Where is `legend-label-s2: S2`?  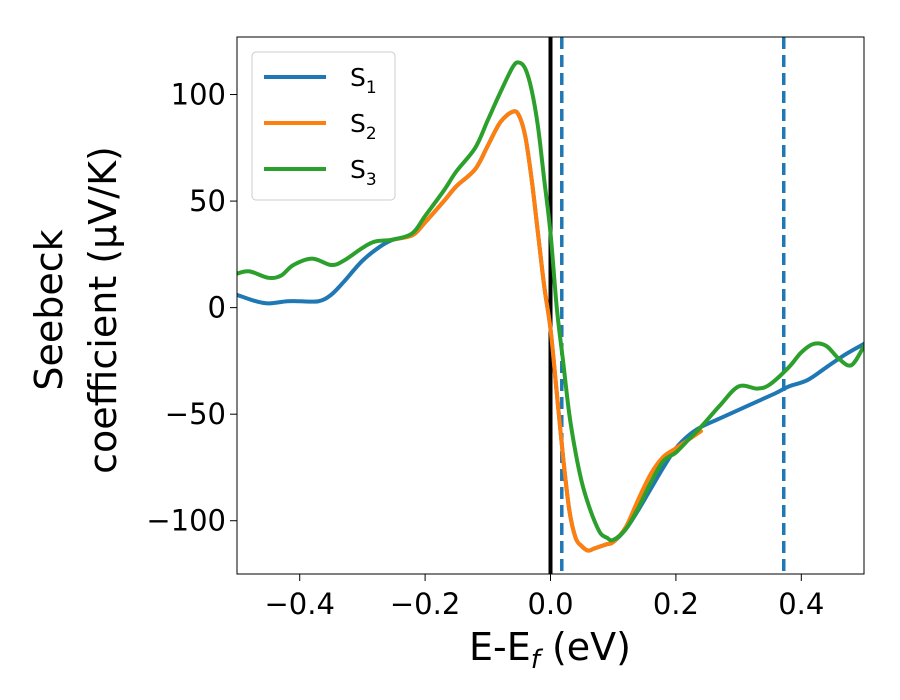
legend-label-s2: S2 is located at coordinates (363, 126).